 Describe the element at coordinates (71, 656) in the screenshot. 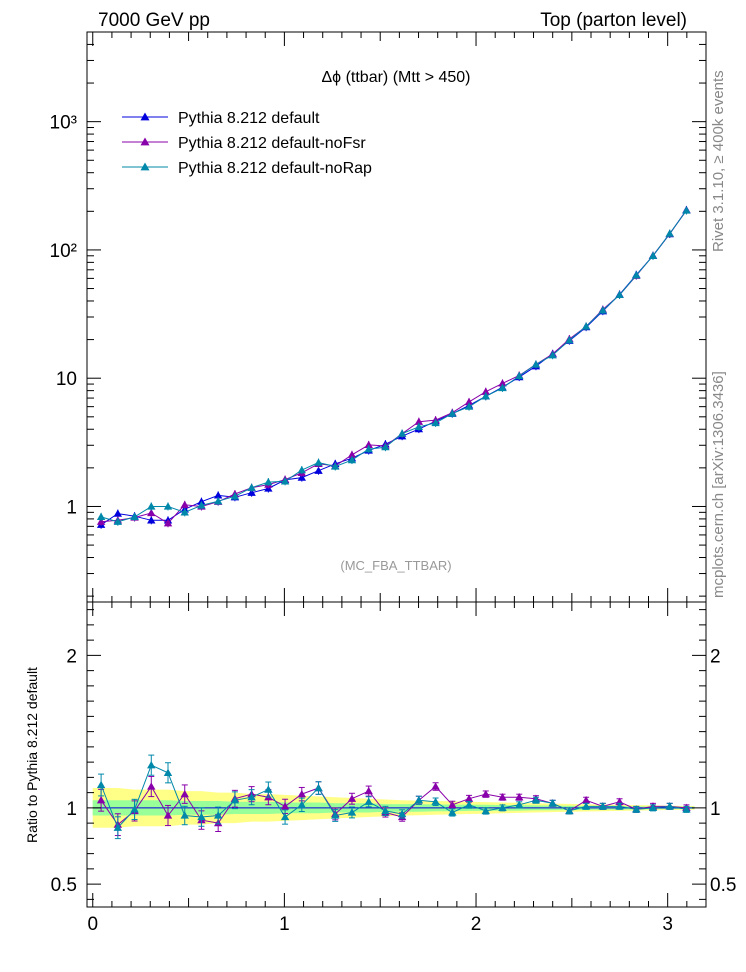

I see `y-tick-label: 2` at that location.